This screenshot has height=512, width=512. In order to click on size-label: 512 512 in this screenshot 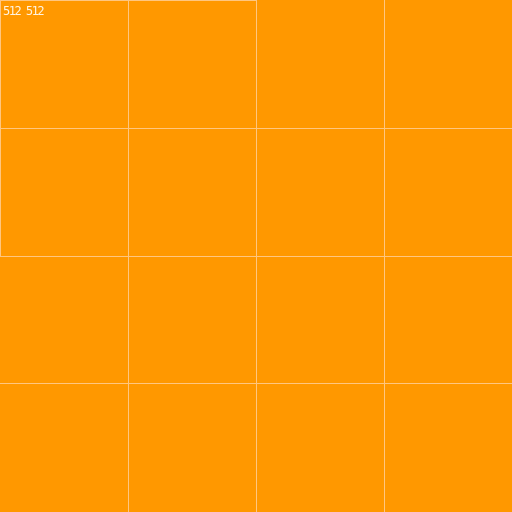, I will do `click(24, 11)`.